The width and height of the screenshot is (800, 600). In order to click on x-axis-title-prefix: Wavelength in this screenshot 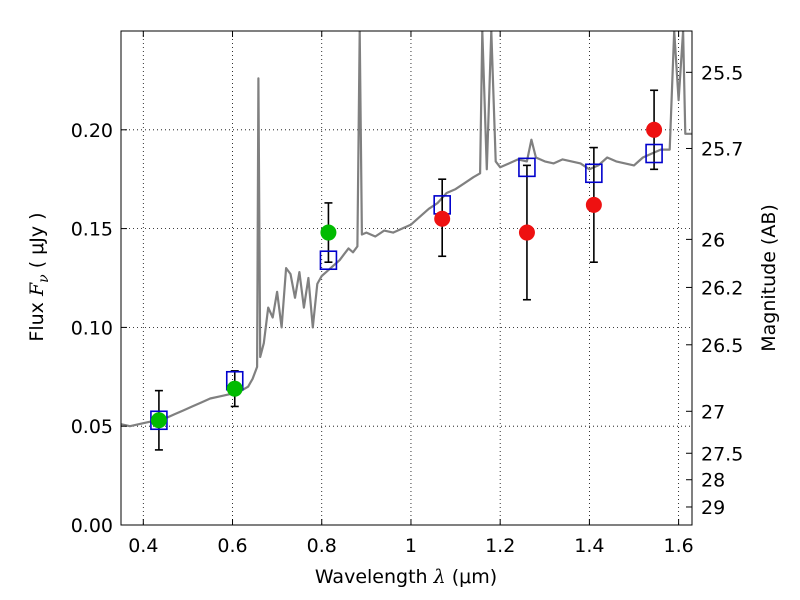, I will do `click(374, 577)`.